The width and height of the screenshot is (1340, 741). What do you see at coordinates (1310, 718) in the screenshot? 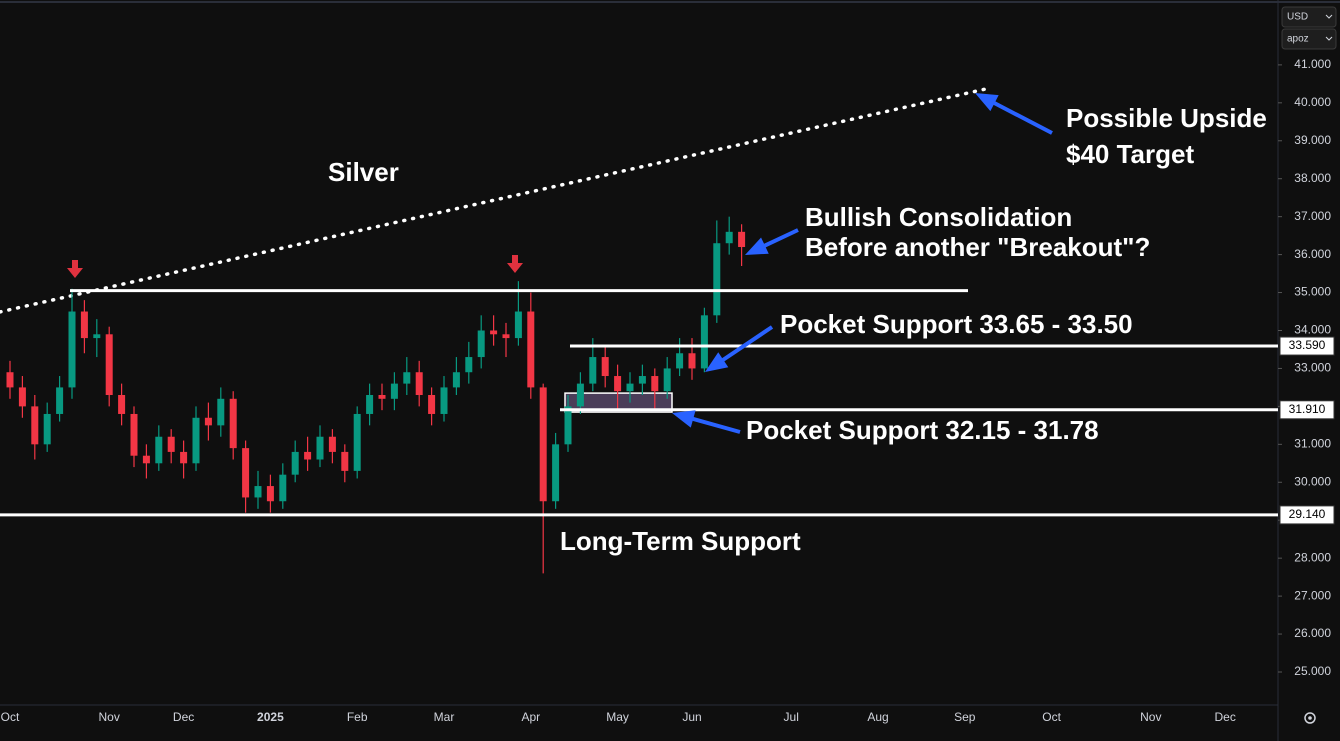
I see `settings-icon` at bounding box center [1310, 718].